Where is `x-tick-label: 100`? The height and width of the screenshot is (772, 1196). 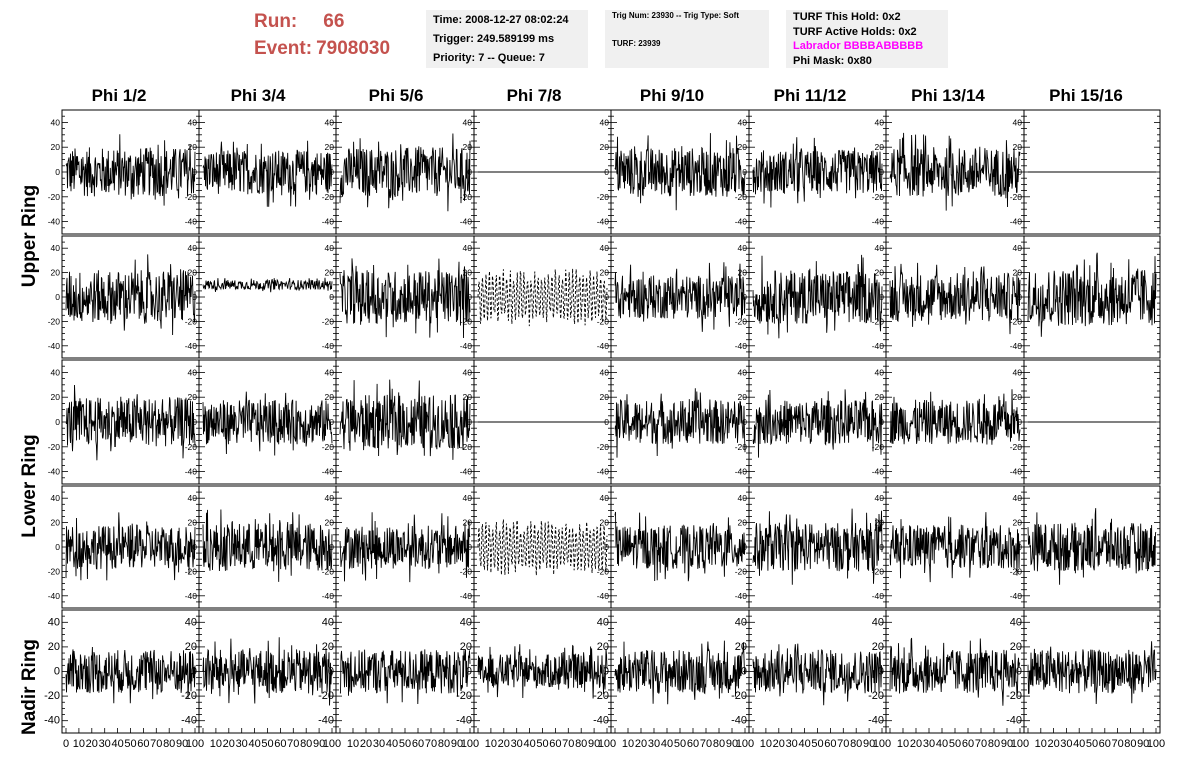 x-tick-label: 100 is located at coordinates (470, 744).